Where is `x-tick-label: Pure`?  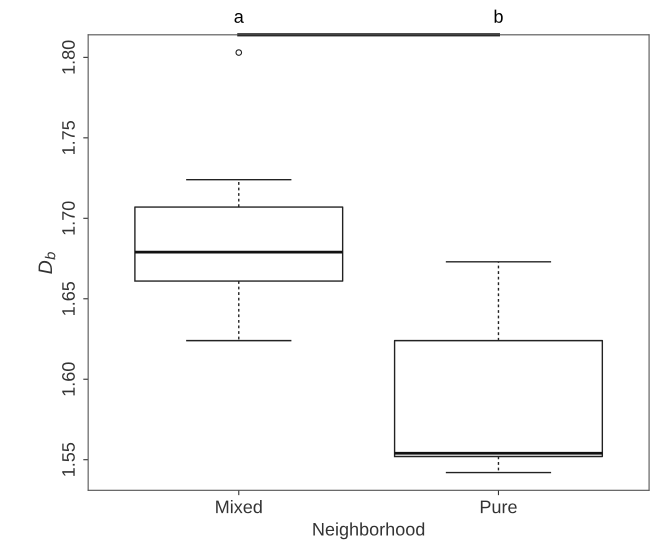 x-tick-label: Pure is located at coordinates (498, 507).